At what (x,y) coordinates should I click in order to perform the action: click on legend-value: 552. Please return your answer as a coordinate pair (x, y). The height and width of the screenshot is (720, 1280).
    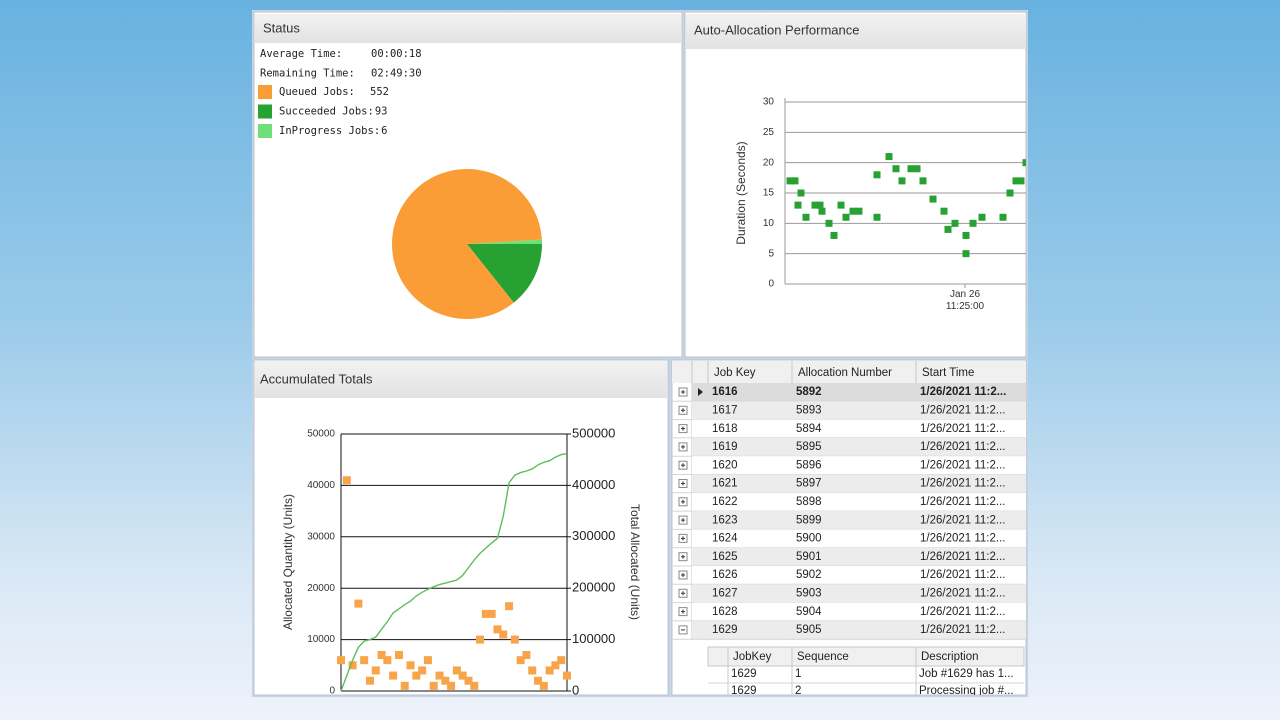
    Looking at the image, I should click on (379, 92).